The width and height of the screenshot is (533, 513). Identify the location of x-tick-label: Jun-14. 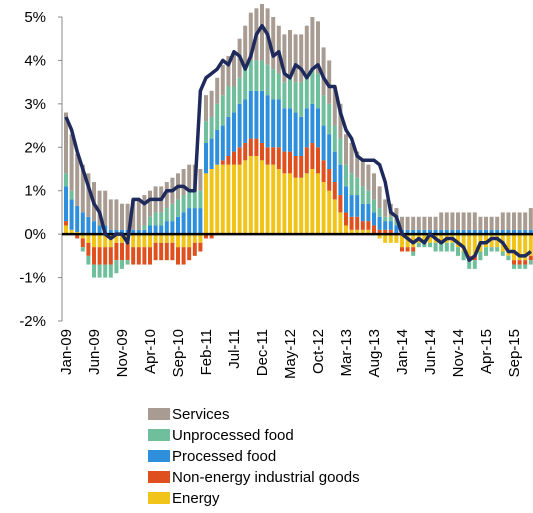
(430, 352).